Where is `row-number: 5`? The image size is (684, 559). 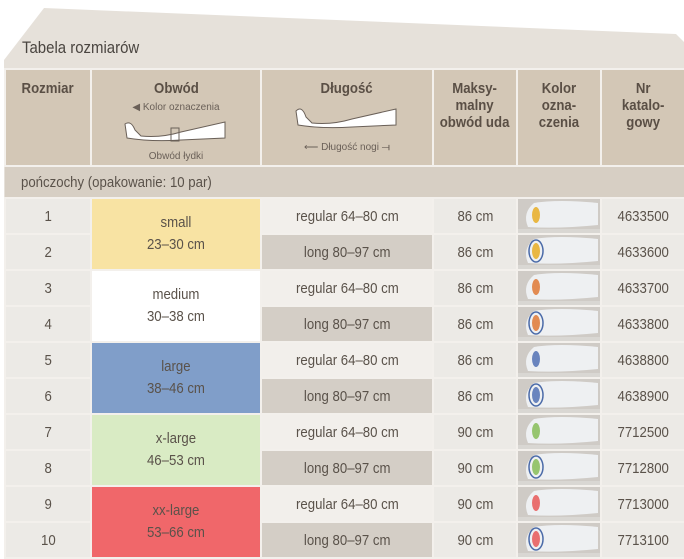
row-number: 5 is located at coordinates (48, 360).